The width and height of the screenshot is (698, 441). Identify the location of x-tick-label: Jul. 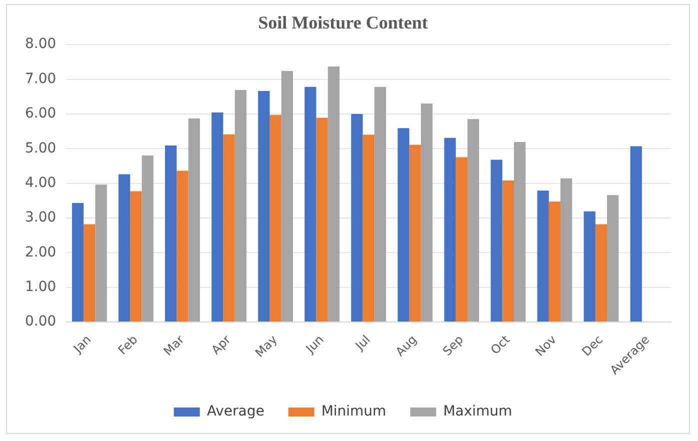
(362, 343).